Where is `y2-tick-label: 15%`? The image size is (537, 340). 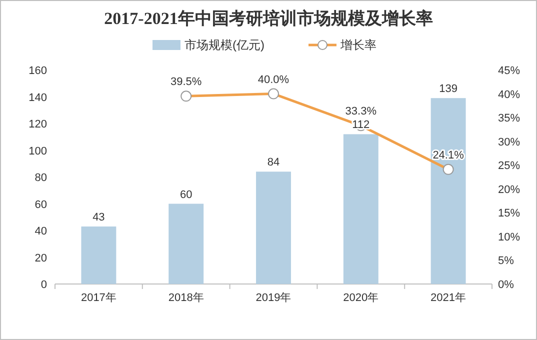
y2-tick-label: 15% is located at coordinates (509, 214).